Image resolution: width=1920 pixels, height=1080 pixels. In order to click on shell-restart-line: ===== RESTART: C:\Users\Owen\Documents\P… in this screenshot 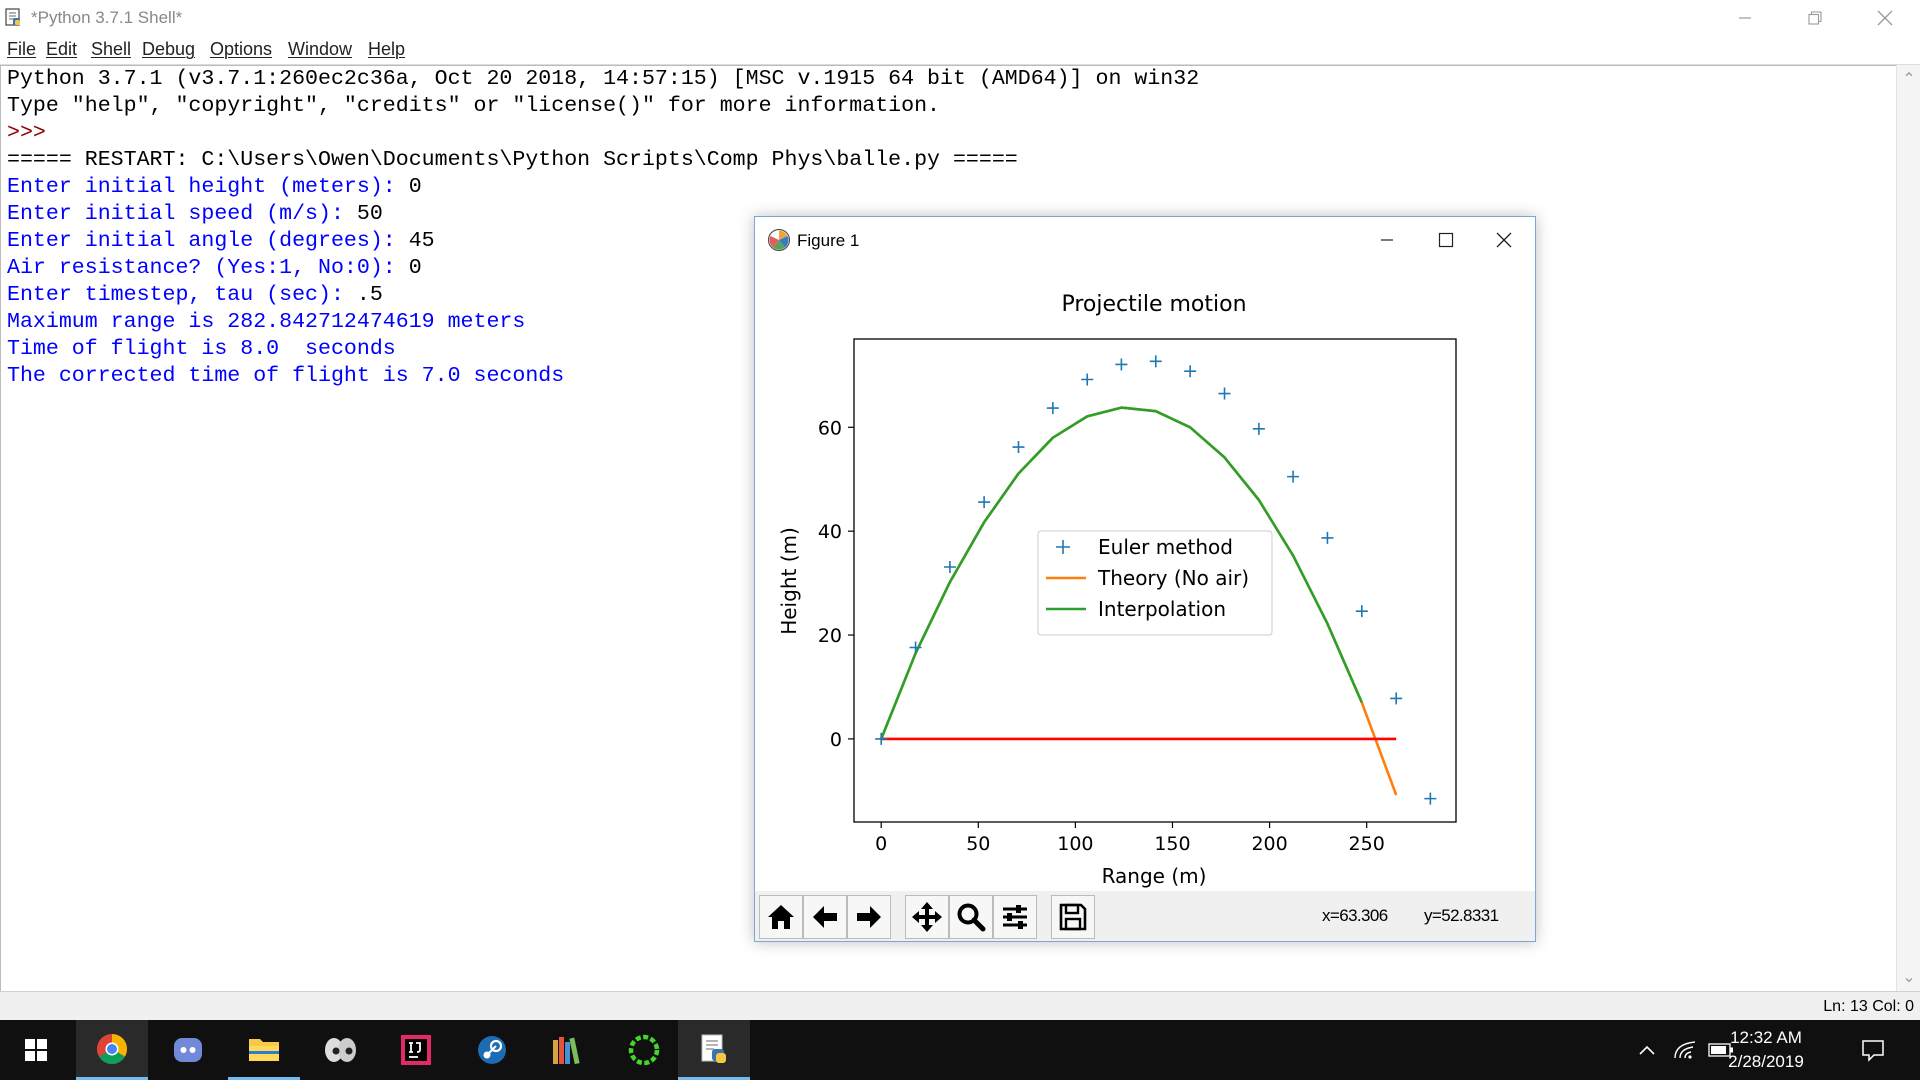, I will do `click(512, 160)`.